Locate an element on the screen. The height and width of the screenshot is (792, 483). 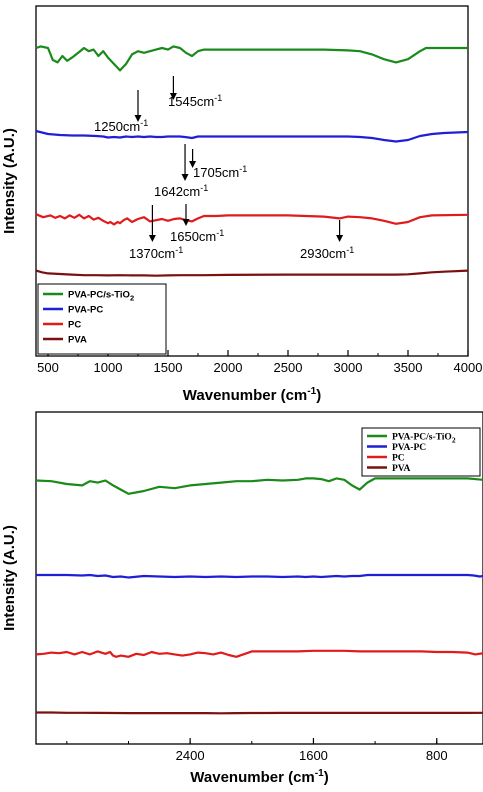
annotation-label: 1650cm-1 is located at coordinates (197, 236).